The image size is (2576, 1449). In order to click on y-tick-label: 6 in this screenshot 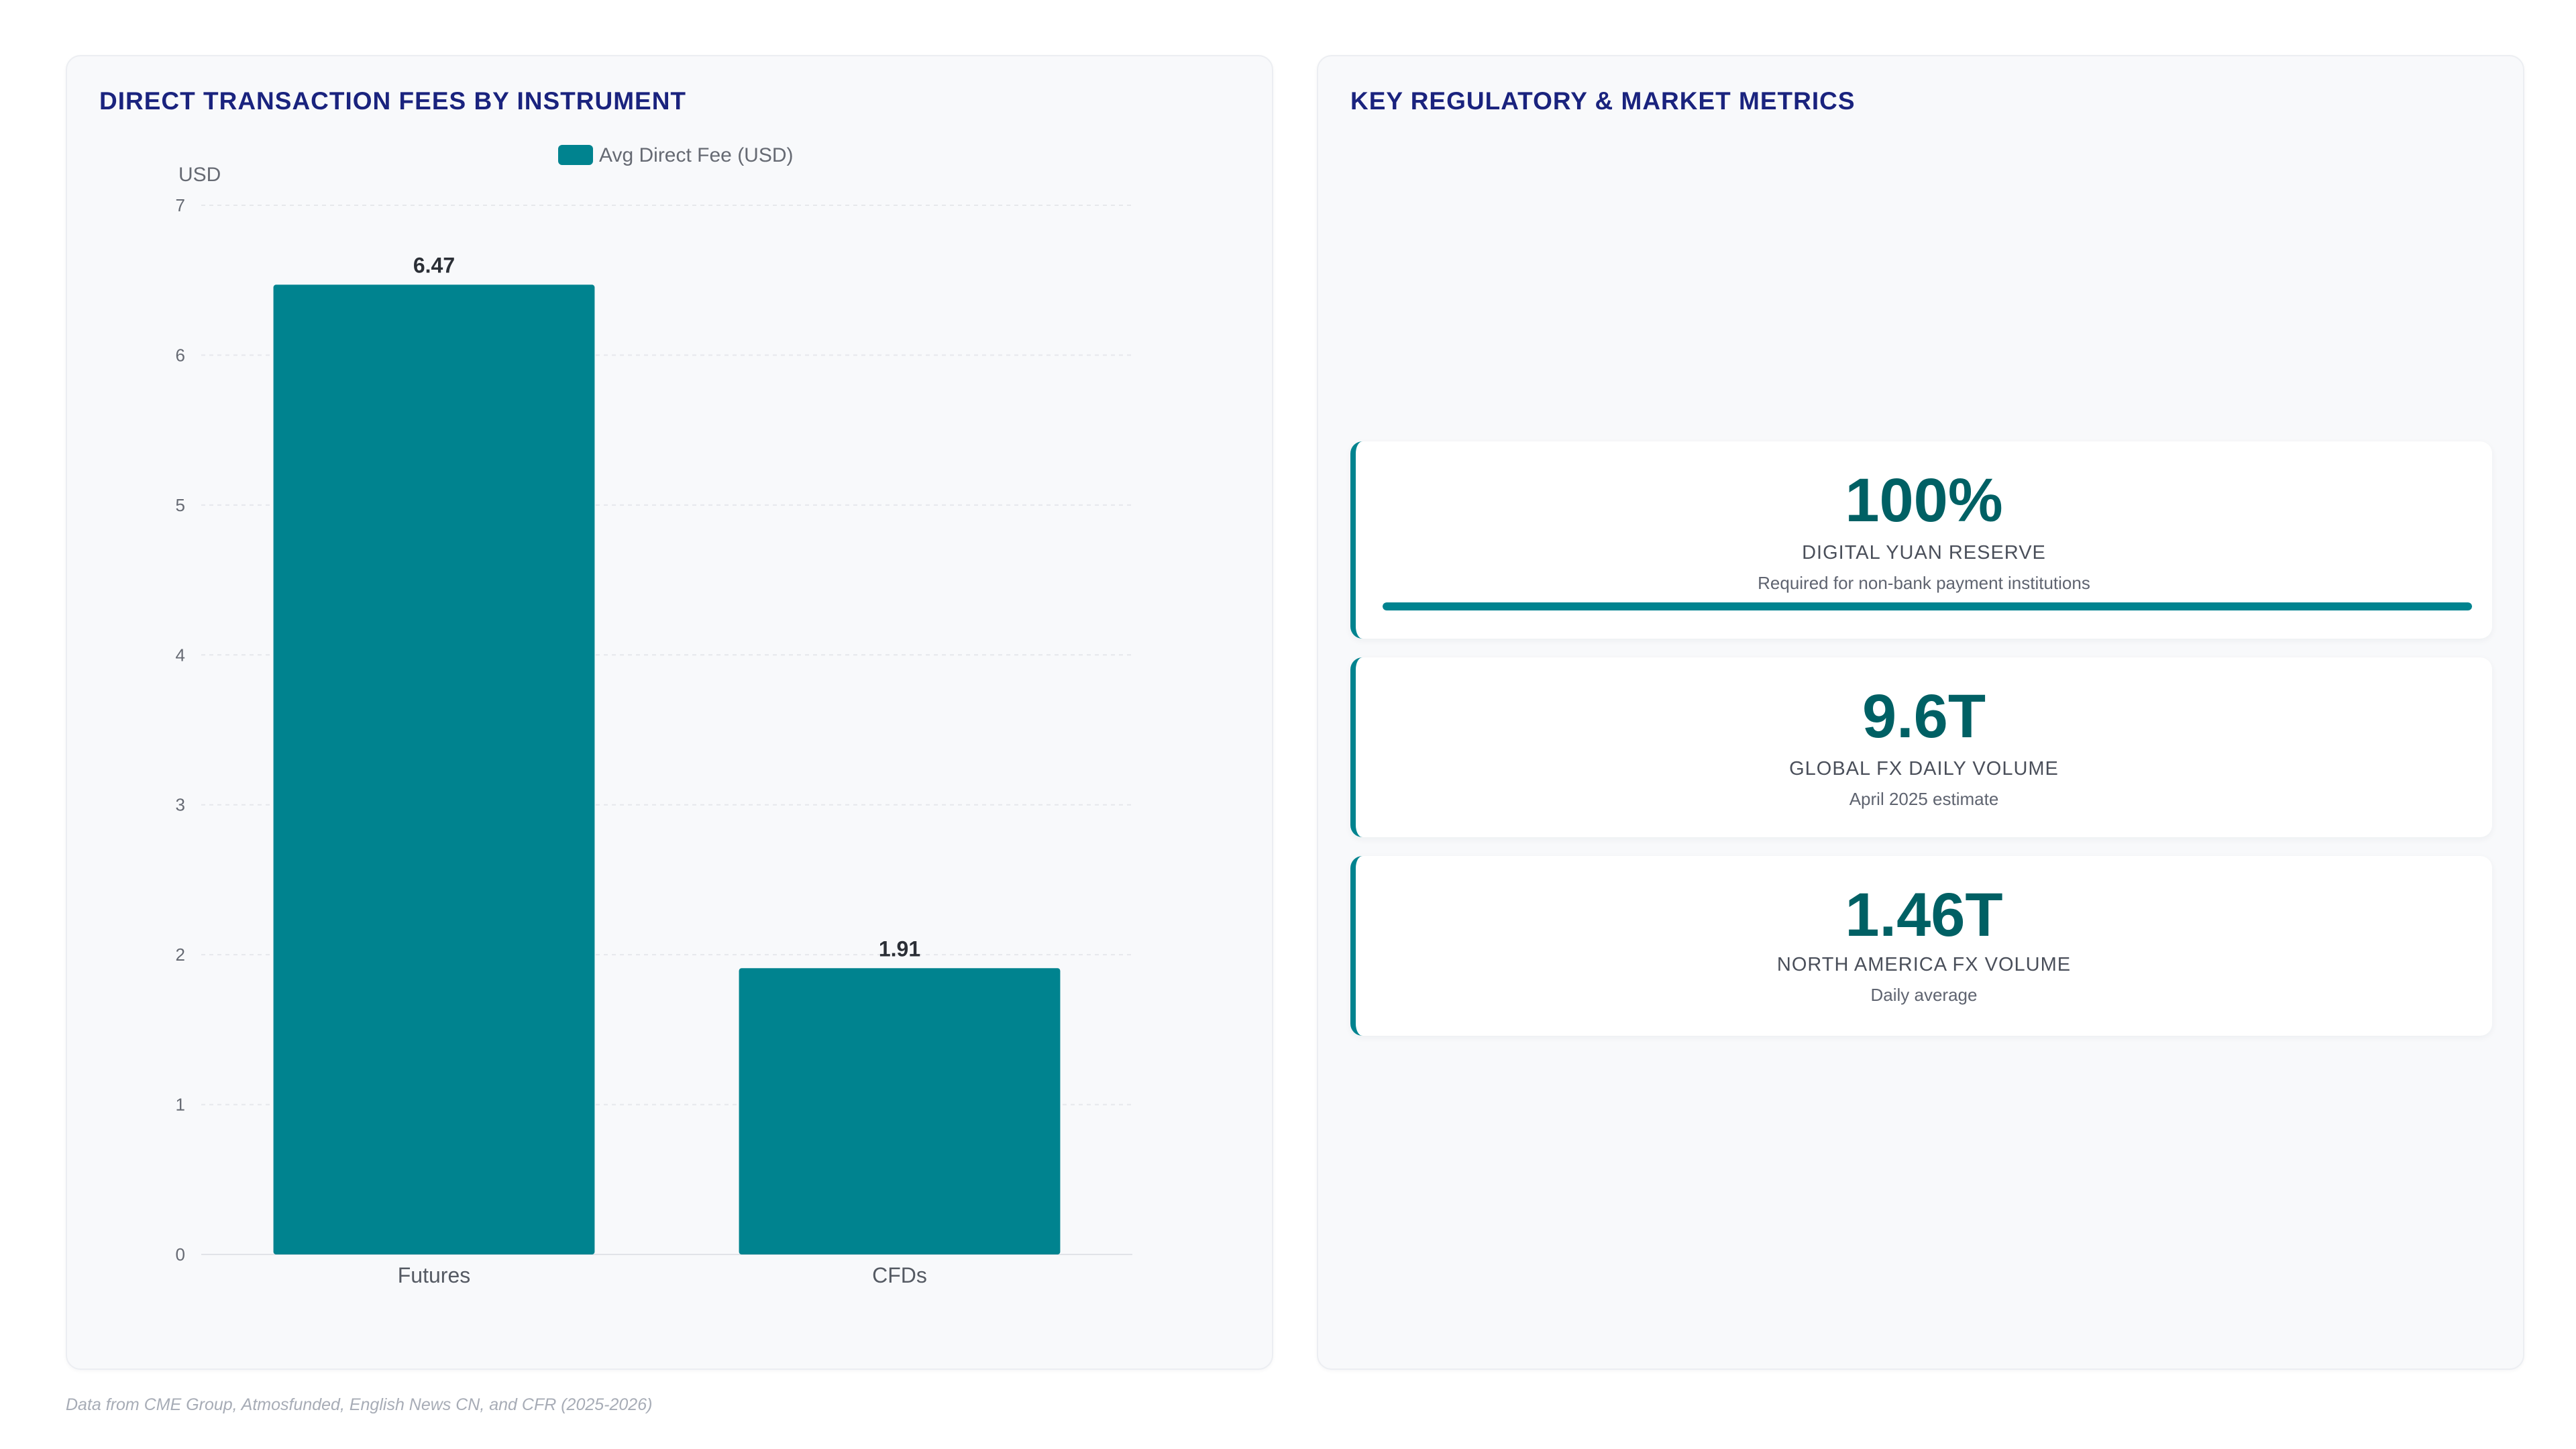, I will do `click(180, 355)`.